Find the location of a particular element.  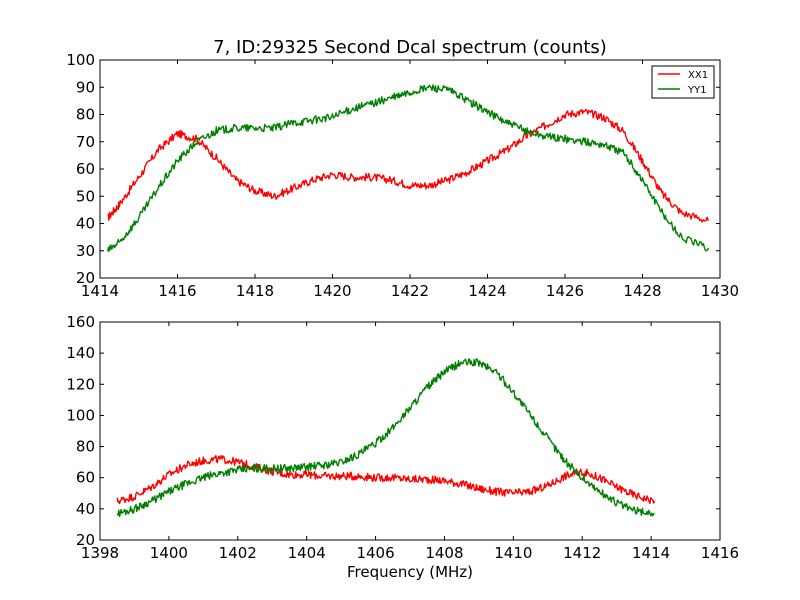

bottom-y-tick-label: 140 is located at coordinates (80, 353).